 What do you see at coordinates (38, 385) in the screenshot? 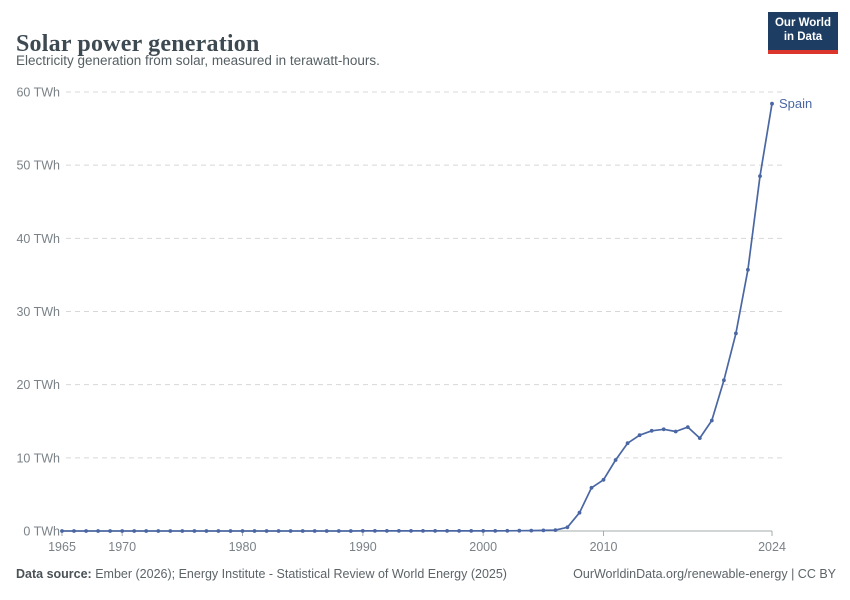
I see `y-tick-label-20: 20 TWh` at bounding box center [38, 385].